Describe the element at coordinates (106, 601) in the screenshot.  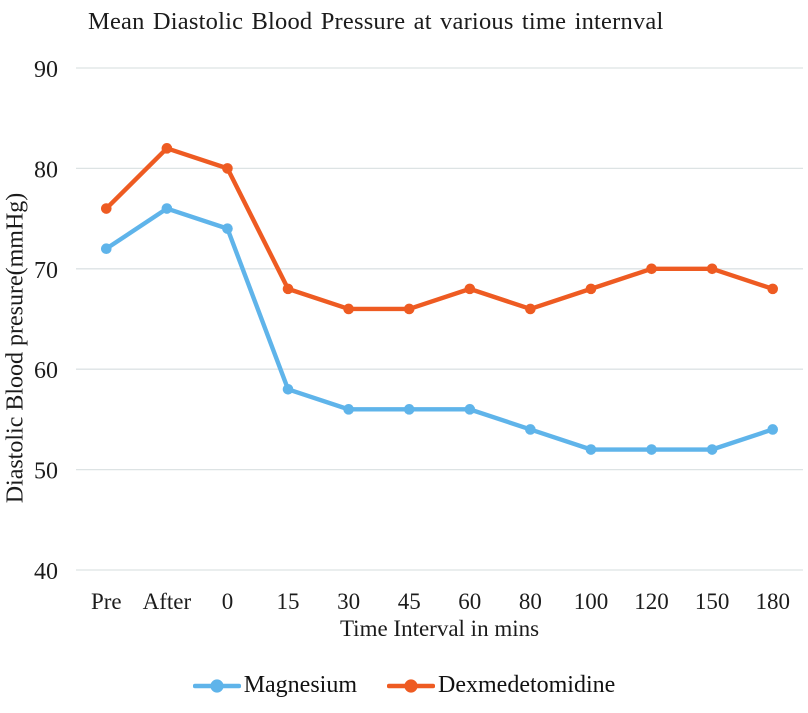
I see `x-tick-label: Pre` at that location.